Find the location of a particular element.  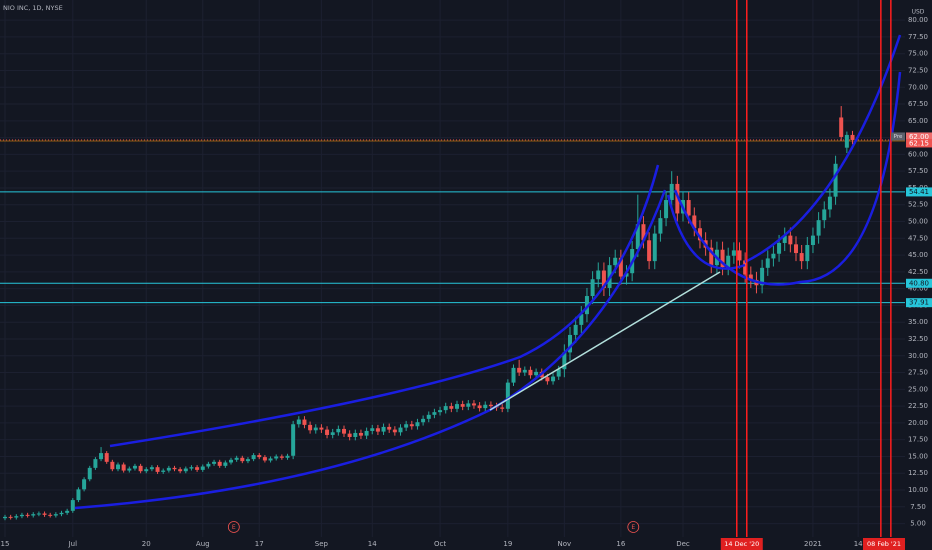

x-tick-label: 14 is located at coordinates (858, 544).